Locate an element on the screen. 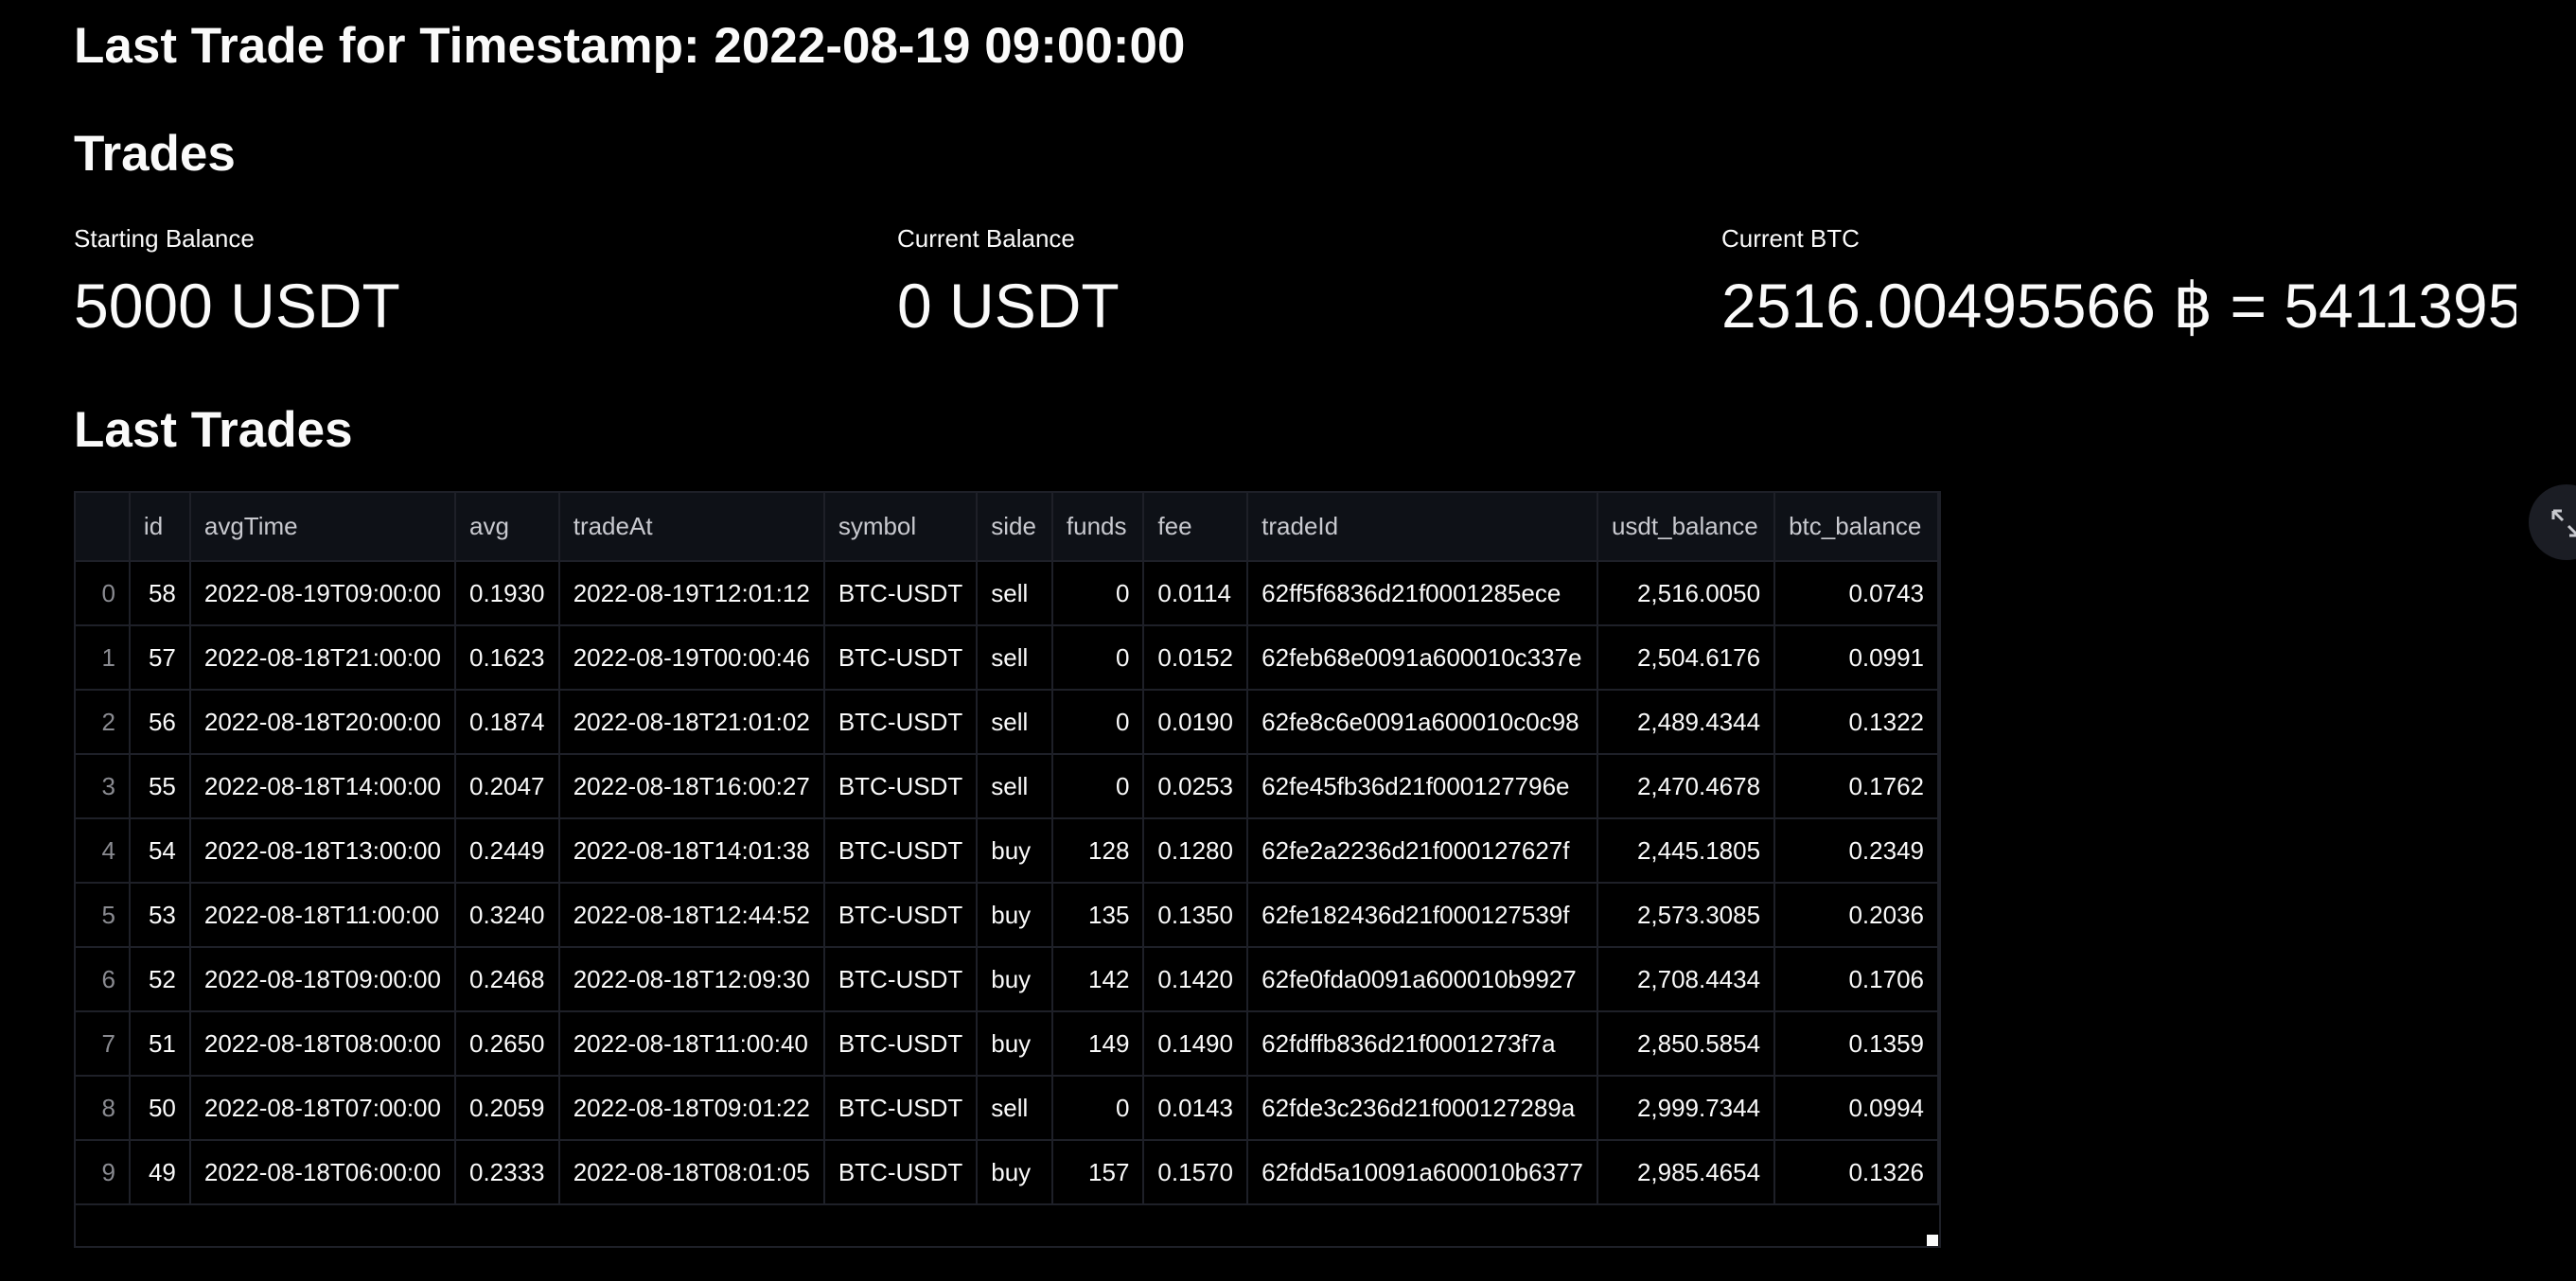 The width and height of the screenshot is (2576, 1281). cell-index: 2 is located at coordinates (103, 723).